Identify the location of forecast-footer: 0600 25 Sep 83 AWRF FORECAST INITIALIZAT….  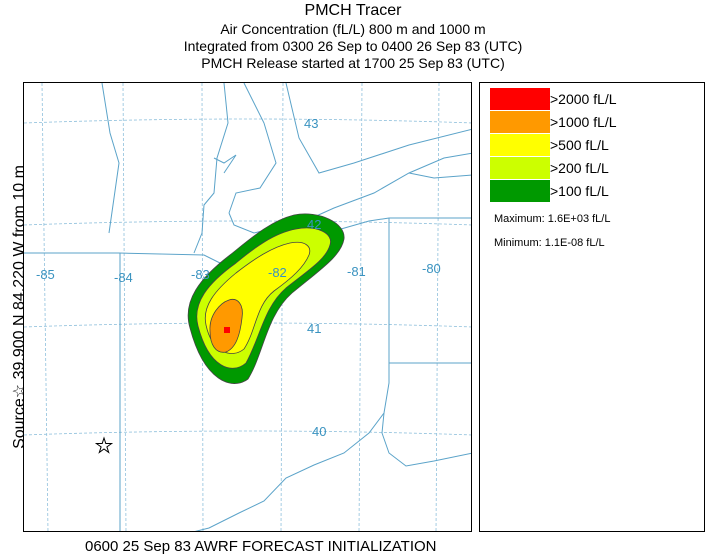
(261, 546).